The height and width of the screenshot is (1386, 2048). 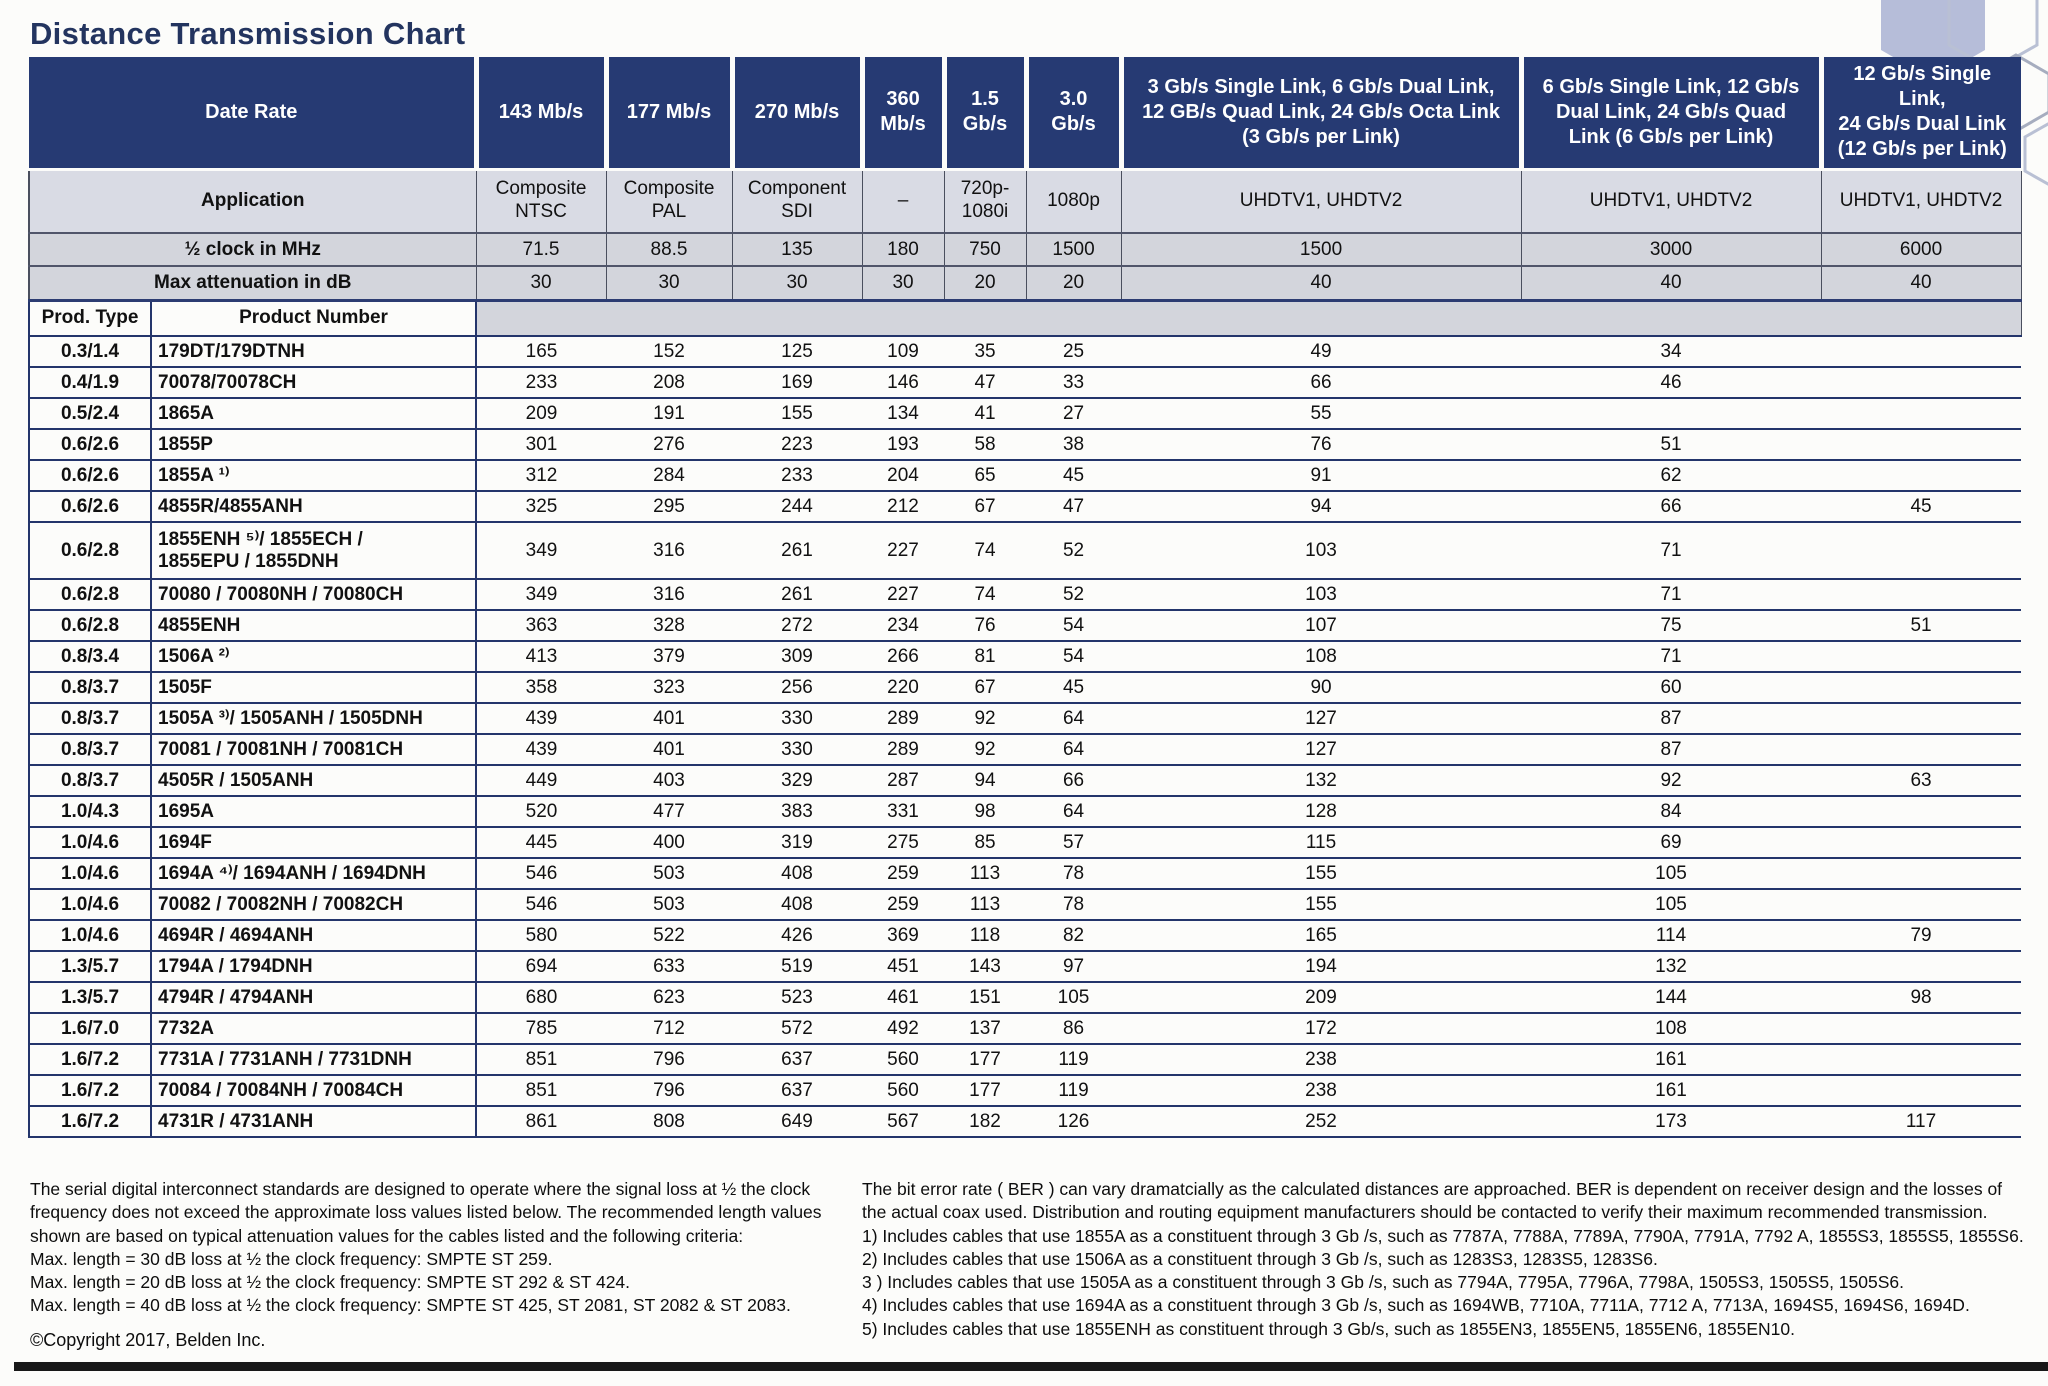 I want to click on distance-value-cell: 408, so click(x=797, y=905).